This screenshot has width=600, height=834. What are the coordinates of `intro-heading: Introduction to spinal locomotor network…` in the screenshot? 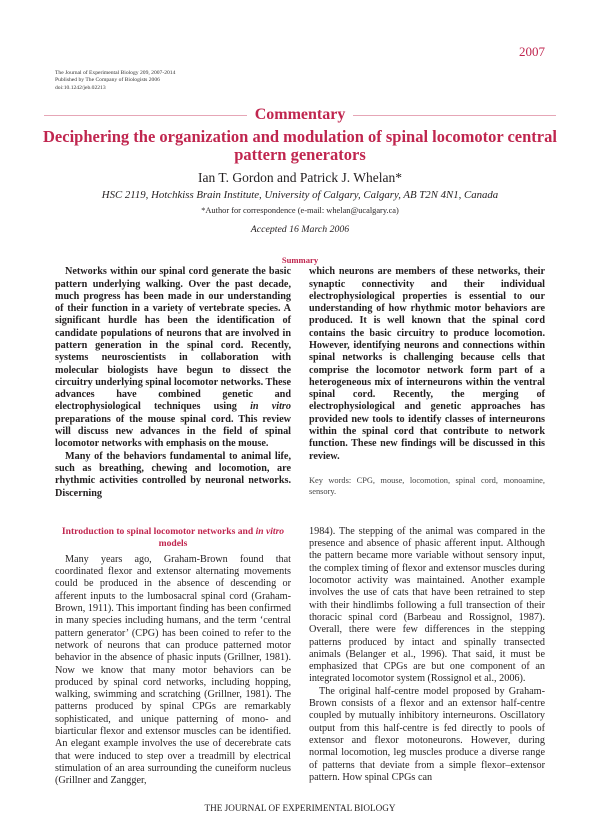 It's located at (173, 538).